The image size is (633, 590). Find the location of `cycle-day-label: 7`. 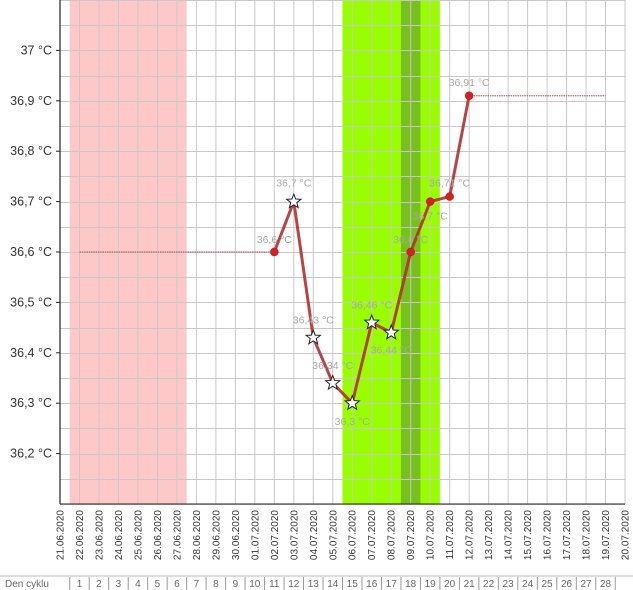

cycle-day-label: 7 is located at coordinates (197, 584).